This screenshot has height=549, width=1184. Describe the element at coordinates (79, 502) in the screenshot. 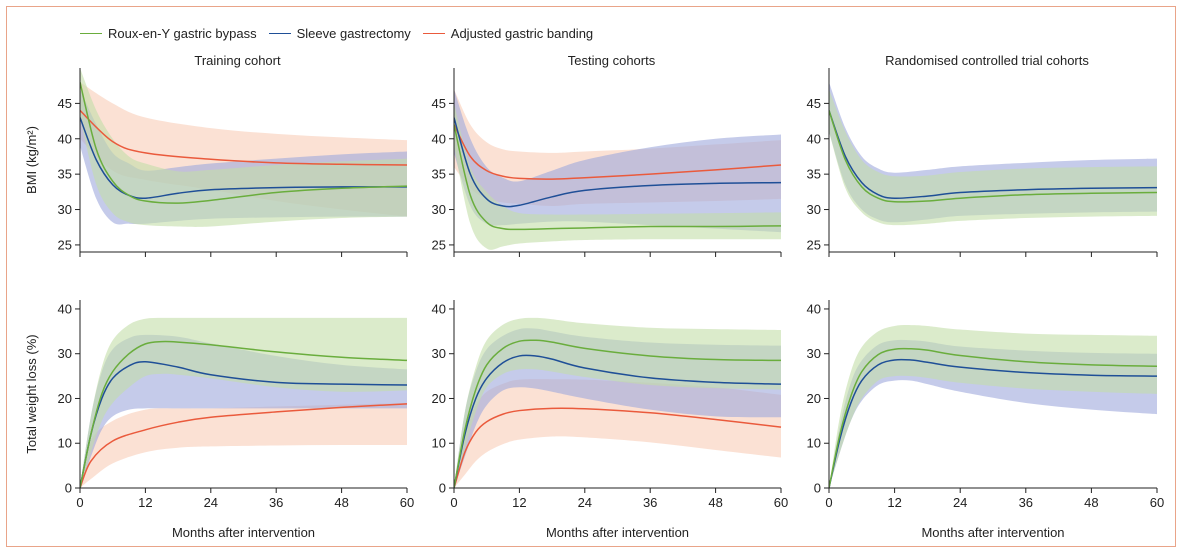

I see `chart-bottom-left-xtick-label: 0` at that location.